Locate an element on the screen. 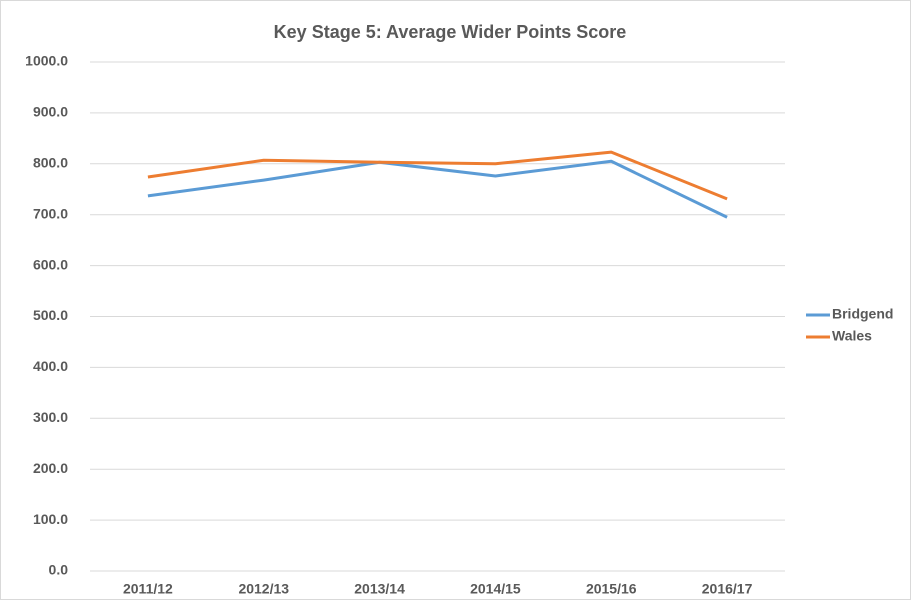 The height and width of the screenshot is (600, 911). y-tick-label: 100.0 is located at coordinates (50, 519).